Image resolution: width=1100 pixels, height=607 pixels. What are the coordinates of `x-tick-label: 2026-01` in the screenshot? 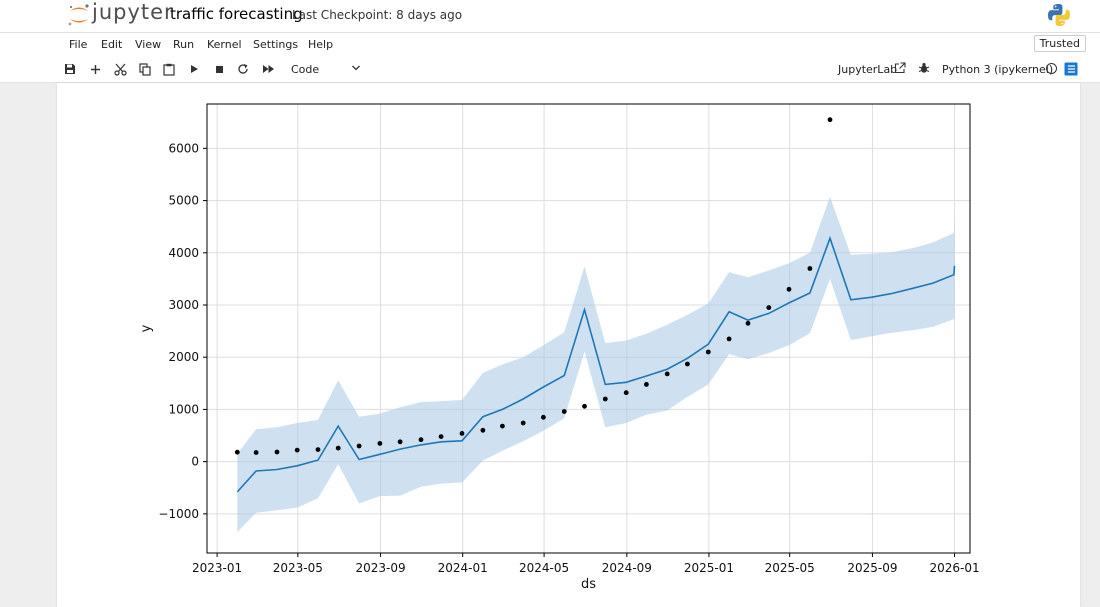 It's located at (954, 568).